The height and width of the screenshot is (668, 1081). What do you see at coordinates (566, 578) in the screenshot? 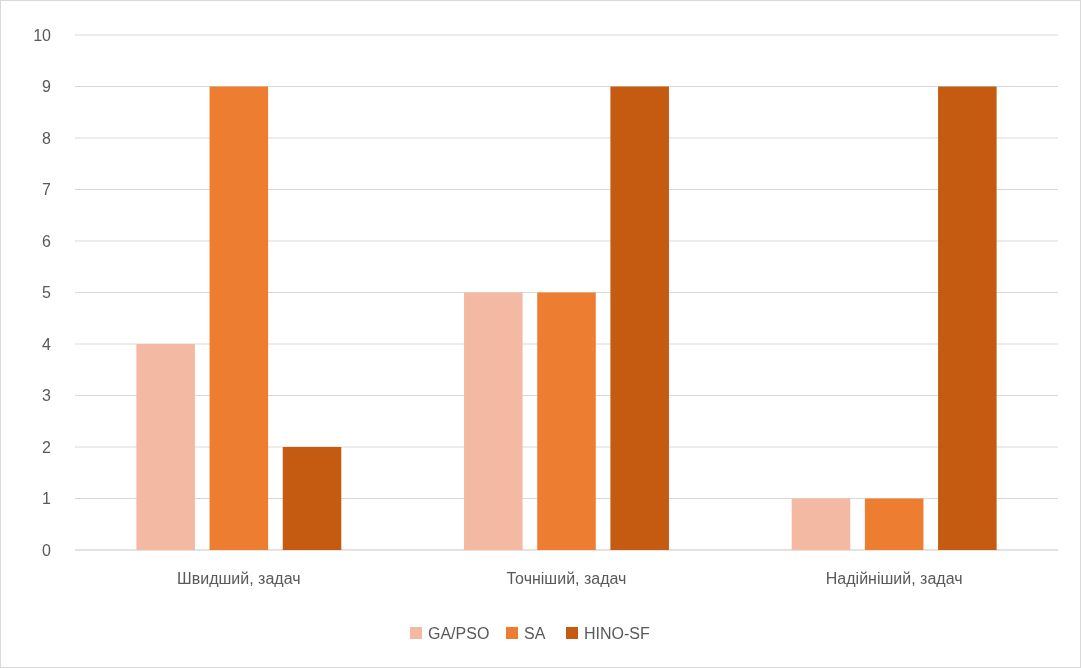
I see `x-tick-label: Точніший, задач` at bounding box center [566, 578].